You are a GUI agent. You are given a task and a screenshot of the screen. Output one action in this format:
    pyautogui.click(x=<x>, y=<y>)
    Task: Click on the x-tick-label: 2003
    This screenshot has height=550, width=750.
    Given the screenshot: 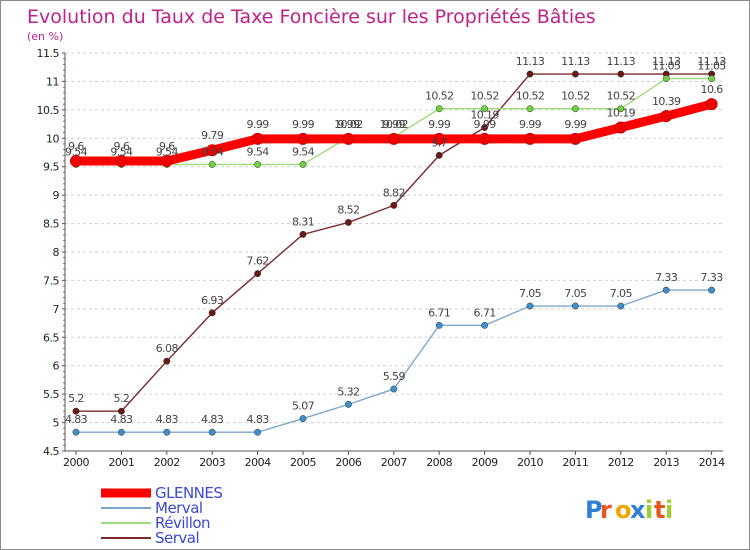 What is the action you would take?
    pyautogui.click(x=212, y=462)
    